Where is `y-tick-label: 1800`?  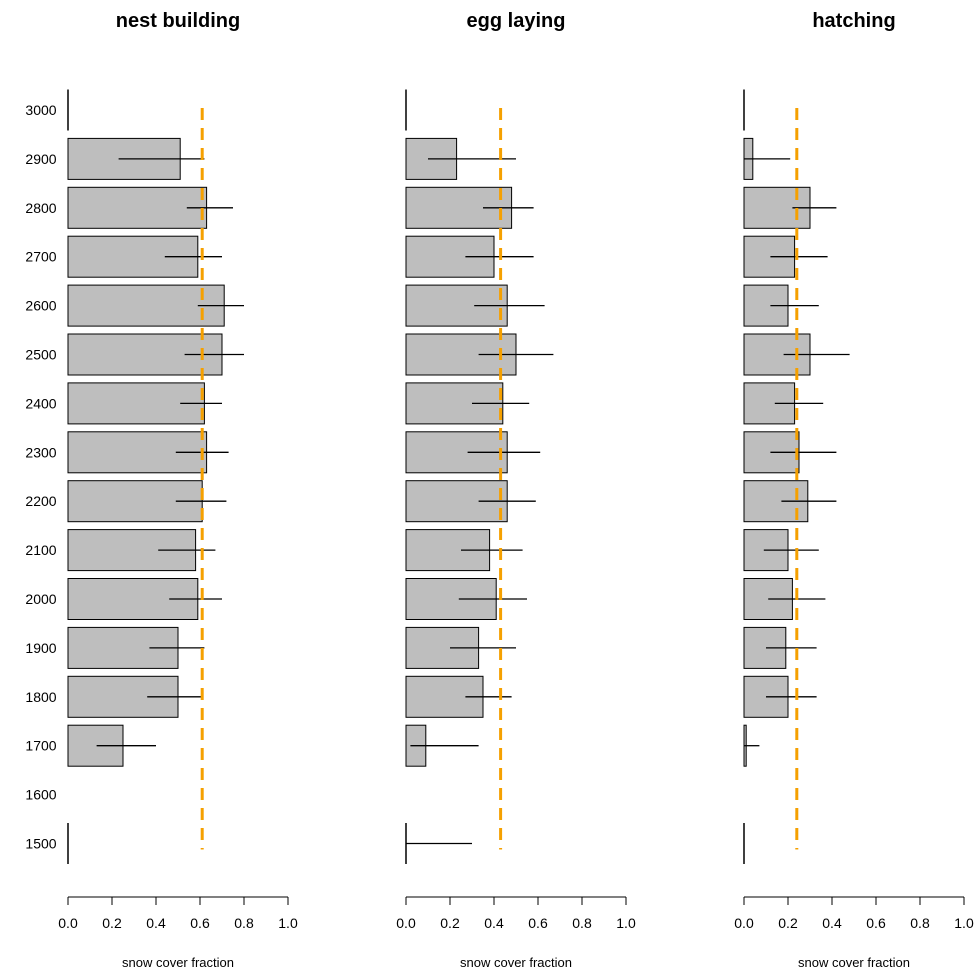
y-tick-label: 1800 is located at coordinates (40, 697).